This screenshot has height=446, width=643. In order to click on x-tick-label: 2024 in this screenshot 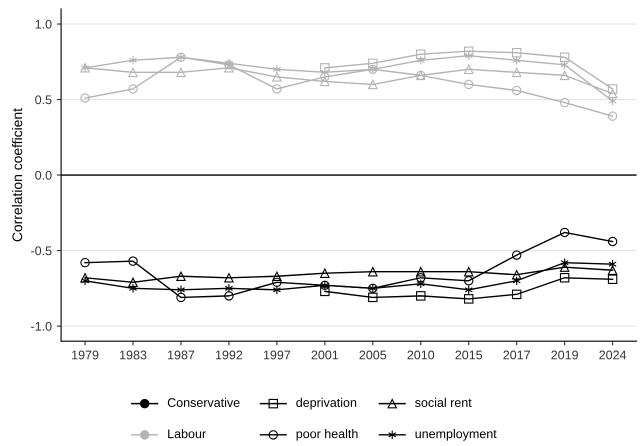, I will do `click(612, 355)`.